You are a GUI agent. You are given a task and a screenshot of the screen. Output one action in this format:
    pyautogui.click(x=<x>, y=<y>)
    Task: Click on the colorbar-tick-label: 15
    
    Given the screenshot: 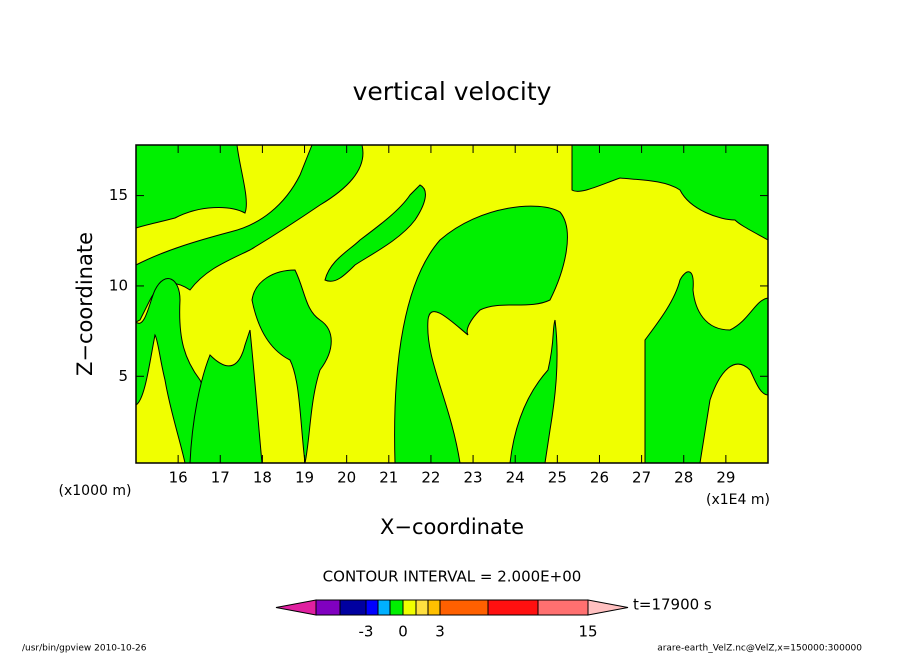 What is the action you would take?
    pyautogui.click(x=587, y=632)
    